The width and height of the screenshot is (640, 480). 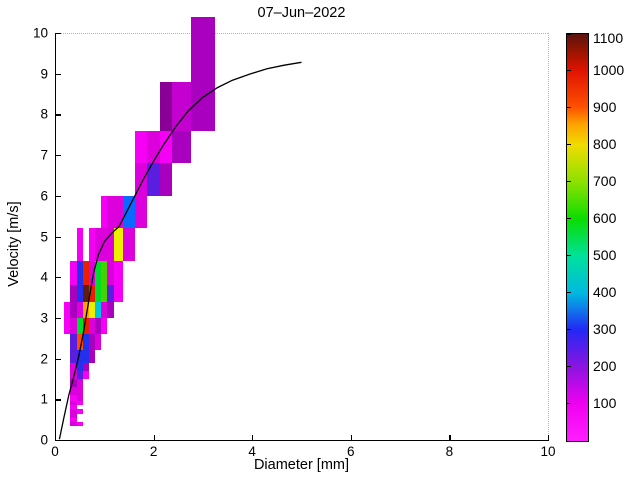 What do you see at coordinates (44, 359) in the screenshot?
I see `y-tick-label: 2` at bounding box center [44, 359].